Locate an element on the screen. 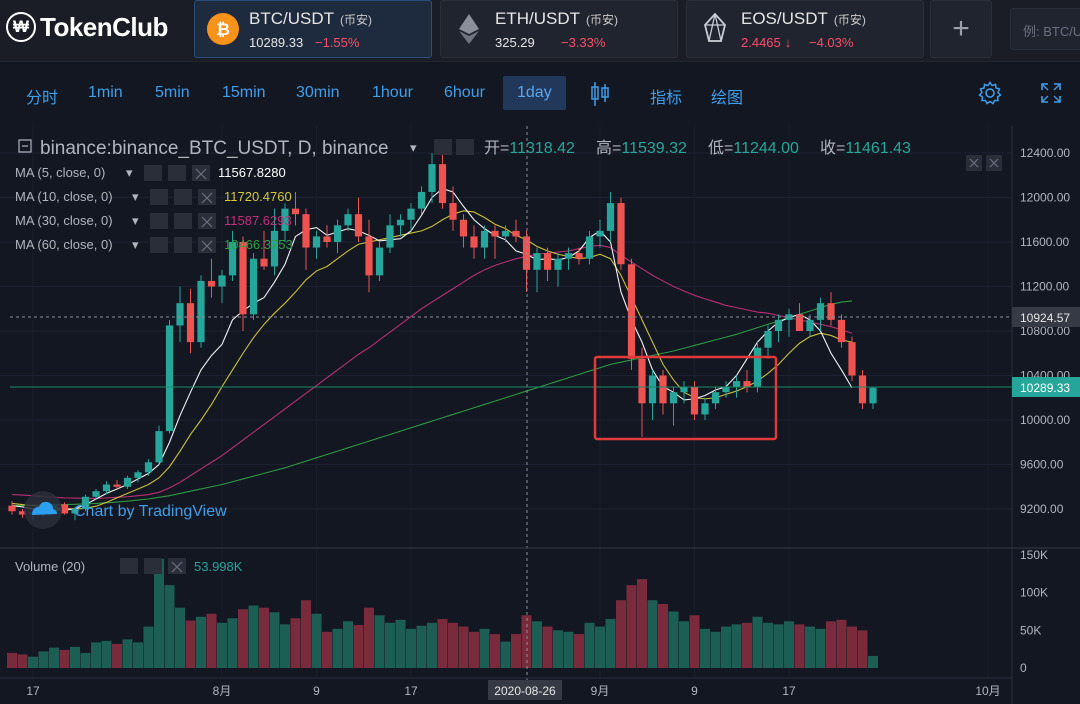 This screenshot has height=704, width=1080. price-tick-label: 9600.00 is located at coordinates (1042, 465).